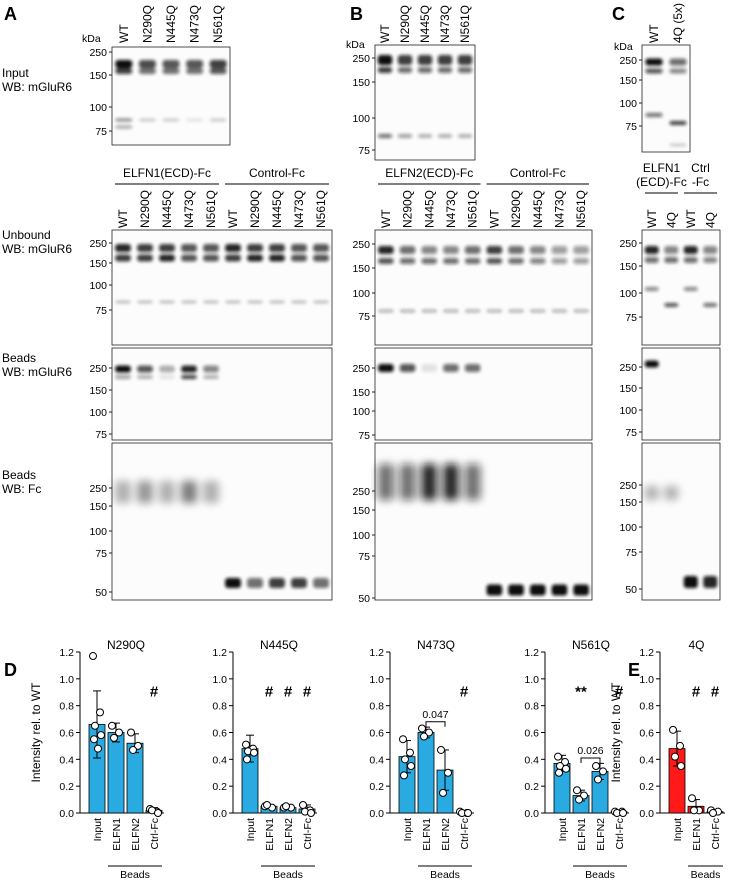  Describe the element at coordinates (678, 23) in the screenshot. I see `lane-label: 4Q (5x)` at that location.